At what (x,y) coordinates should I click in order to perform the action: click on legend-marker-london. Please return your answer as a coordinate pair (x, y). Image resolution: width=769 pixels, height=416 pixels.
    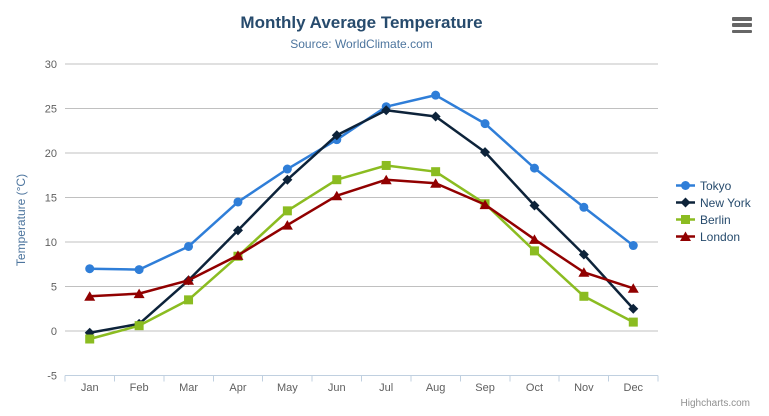
    Looking at the image, I should click on (685, 236).